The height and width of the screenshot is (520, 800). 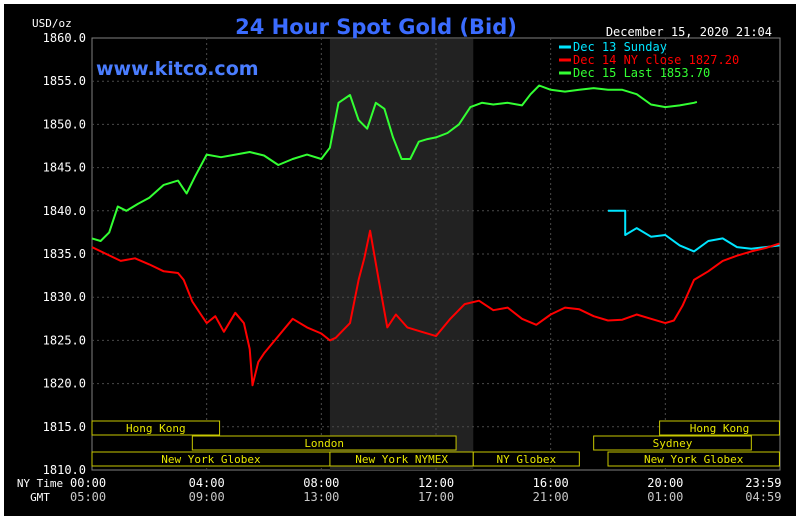 What do you see at coordinates (656, 60) in the screenshot?
I see `legend-label-1: Dec 14 NY close 1827.20` at bounding box center [656, 60].